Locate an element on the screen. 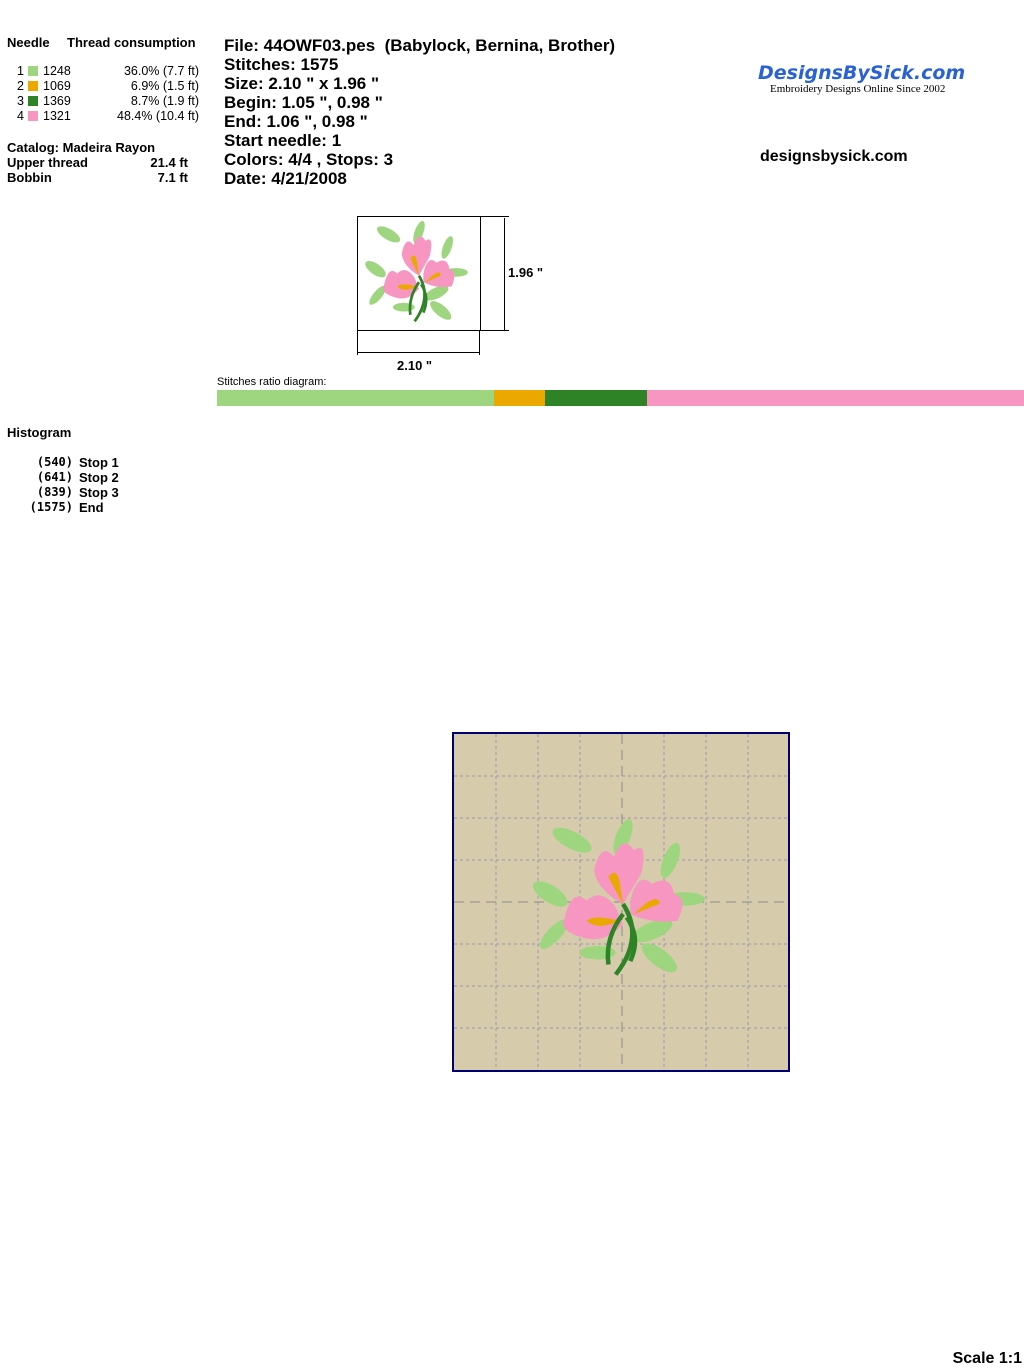  stop-count: (1575) is located at coordinates (51, 507).